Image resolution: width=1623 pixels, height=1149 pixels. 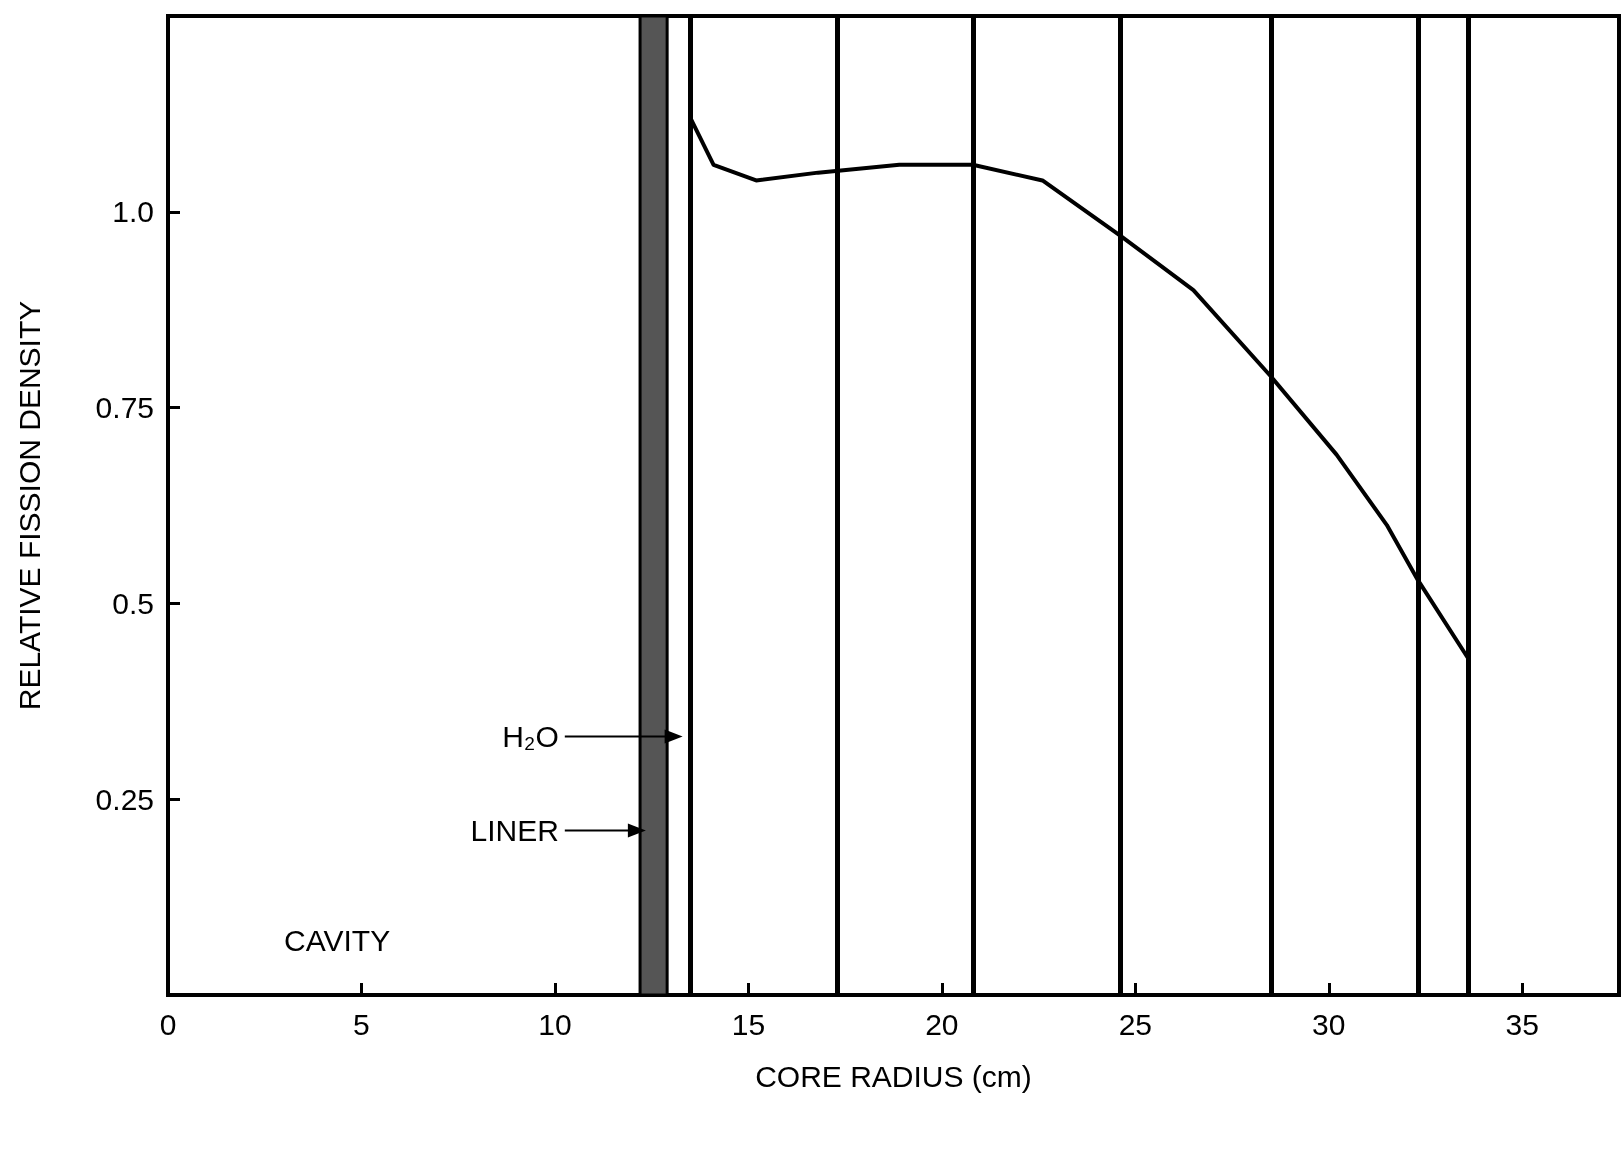 I want to click on x-tick-label: 35, so click(x=1522, y=1024).